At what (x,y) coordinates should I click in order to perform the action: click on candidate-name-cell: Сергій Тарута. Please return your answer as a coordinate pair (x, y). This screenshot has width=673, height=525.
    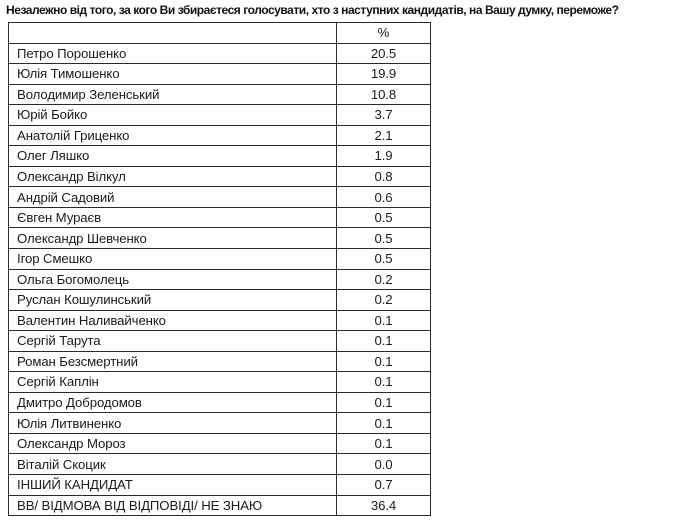
    Looking at the image, I should click on (172, 341).